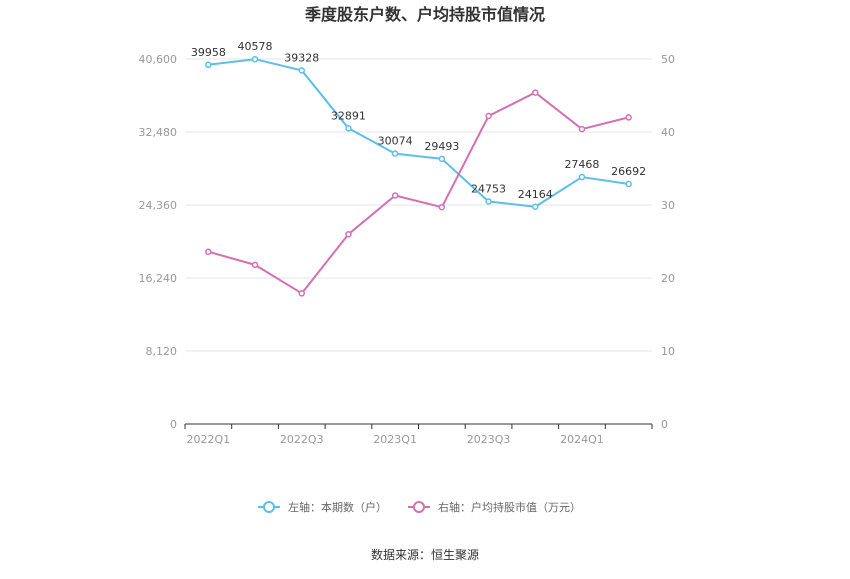 Image resolution: width=850 pixels, height=579 pixels. I want to click on x-axis-tick-label: 2024Q1, so click(582, 439).